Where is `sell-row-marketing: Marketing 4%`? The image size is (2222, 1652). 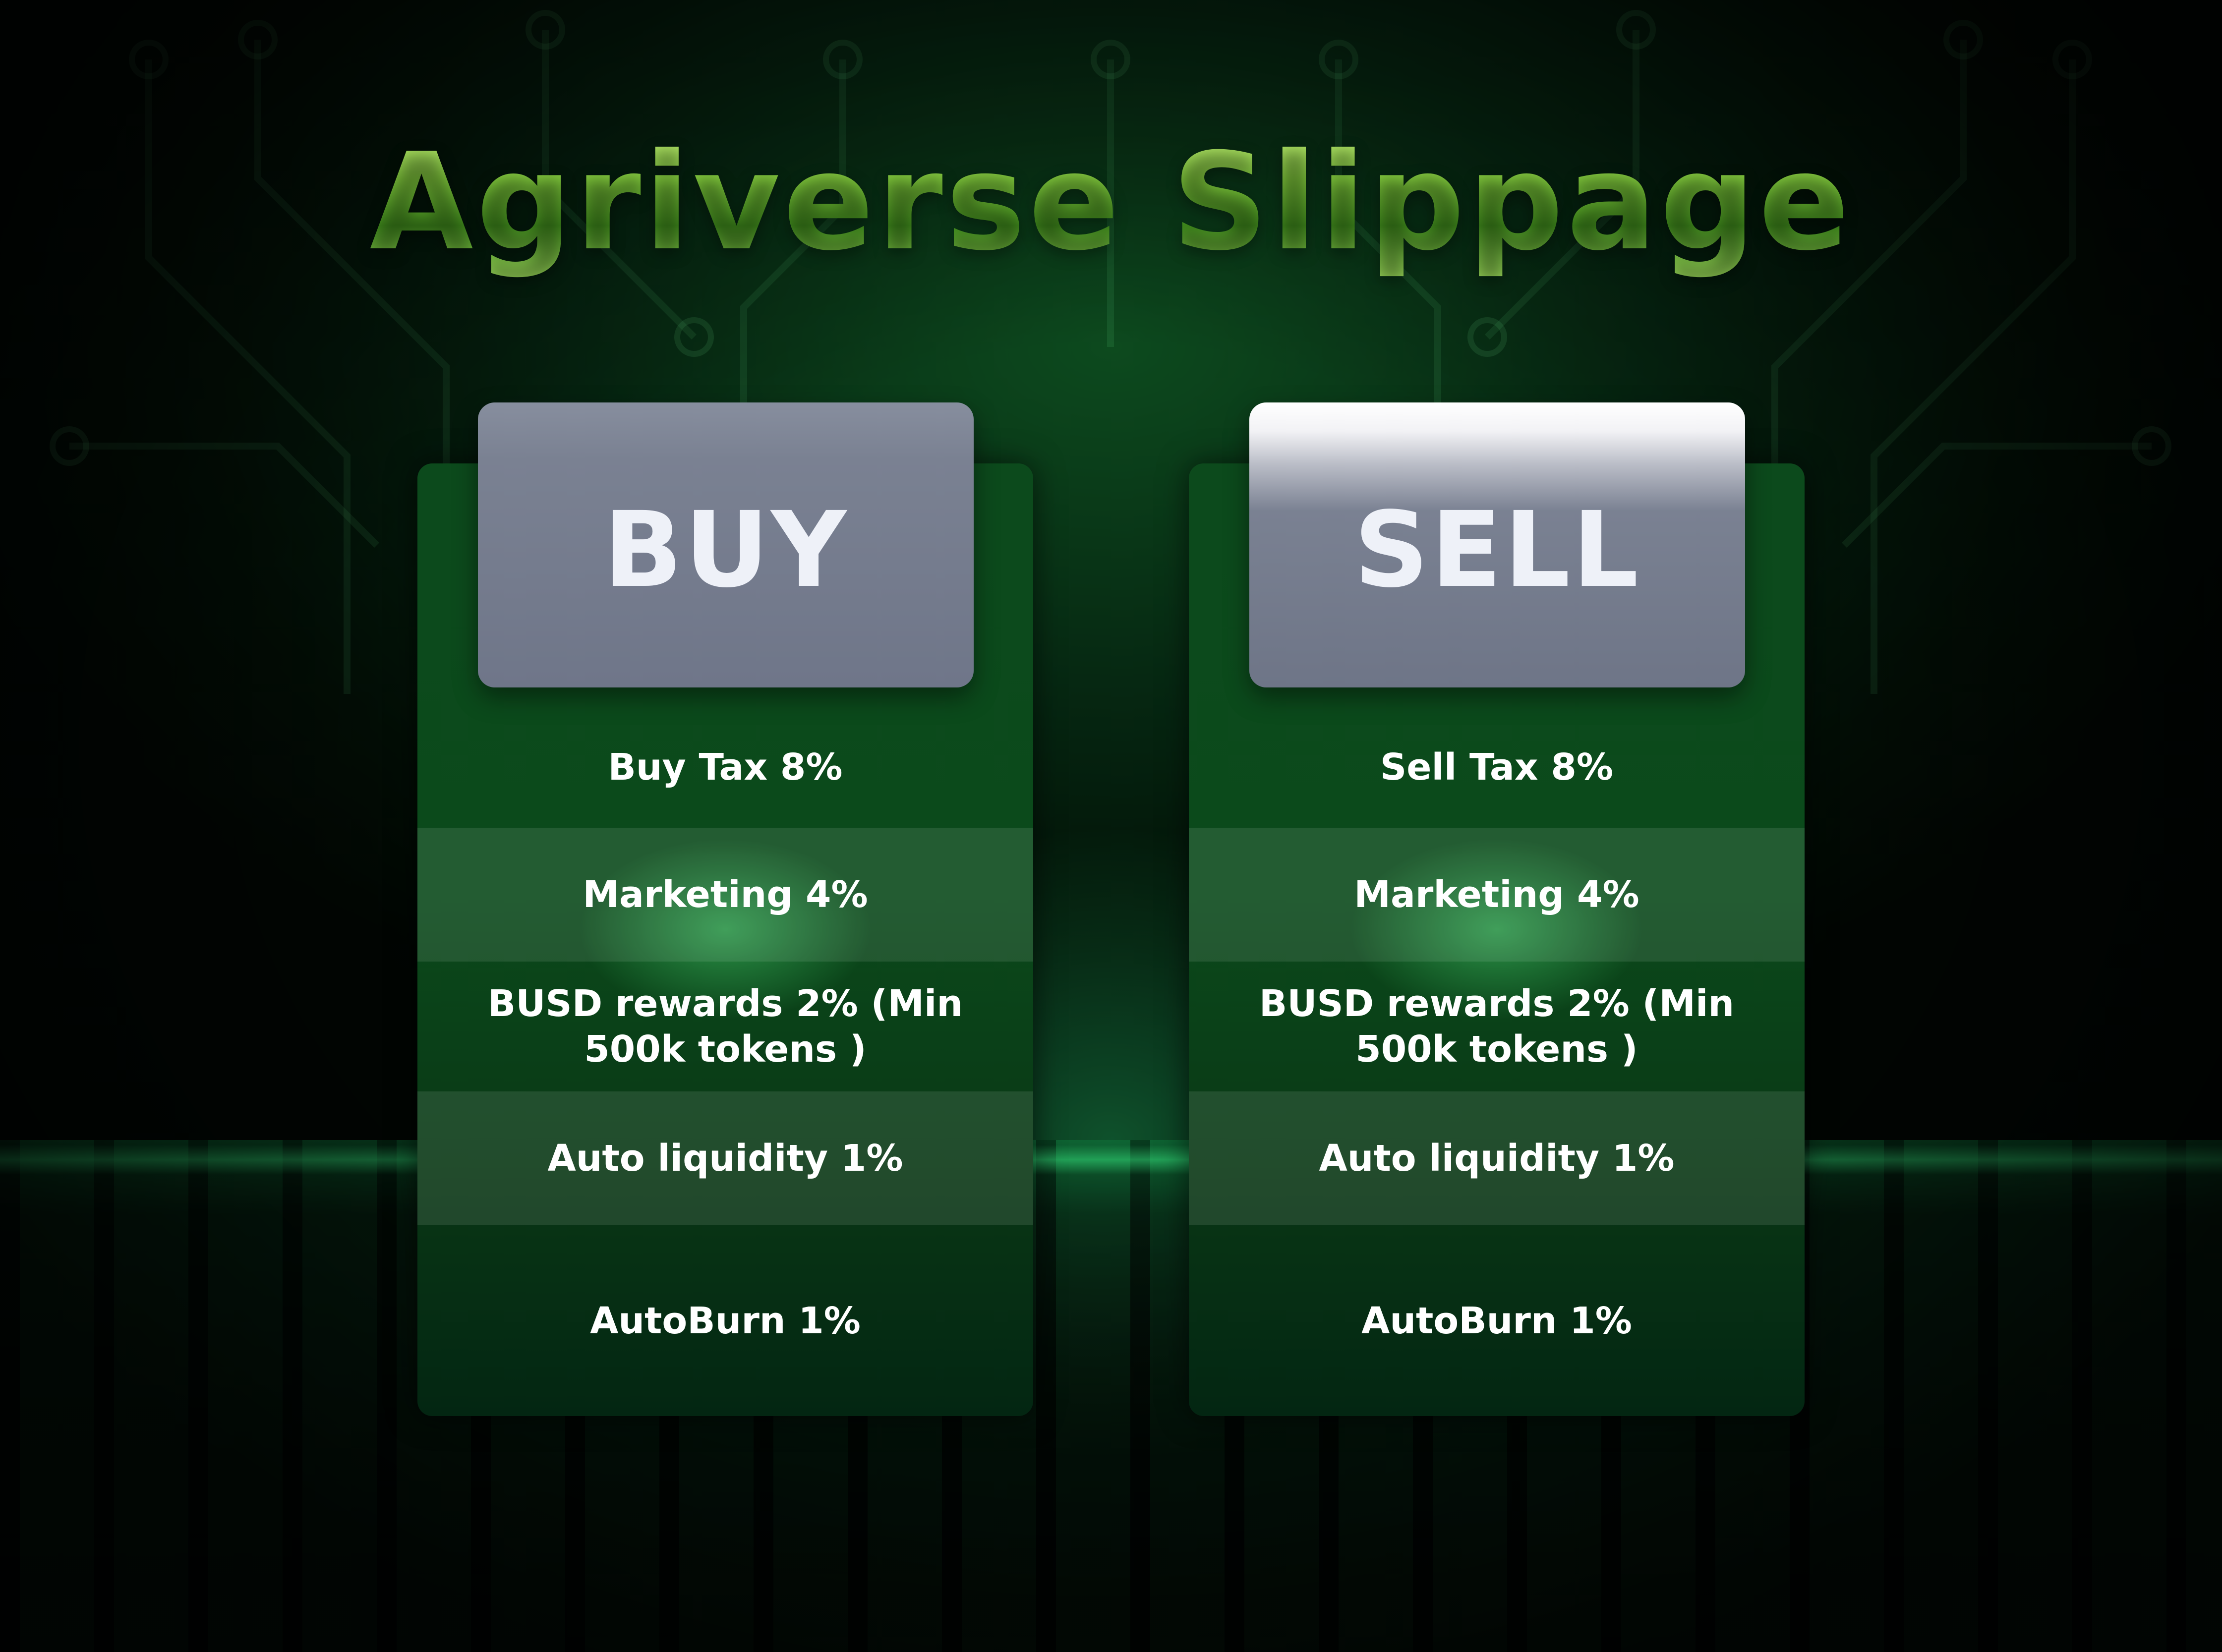 sell-row-marketing: Marketing 4% is located at coordinates (1497, 895).